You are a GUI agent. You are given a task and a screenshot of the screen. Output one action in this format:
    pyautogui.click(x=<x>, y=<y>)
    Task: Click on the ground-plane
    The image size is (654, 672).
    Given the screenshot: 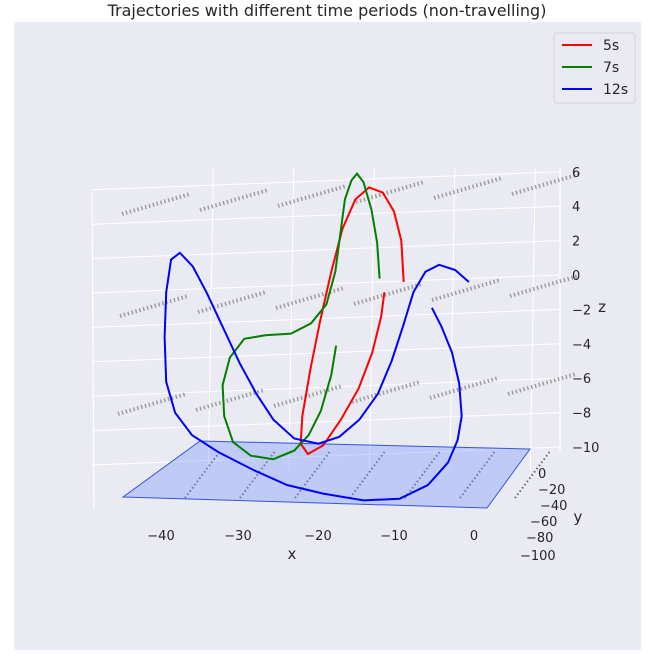 What is the action you would take?
    pyautogui.click(x=326, y=474)
    